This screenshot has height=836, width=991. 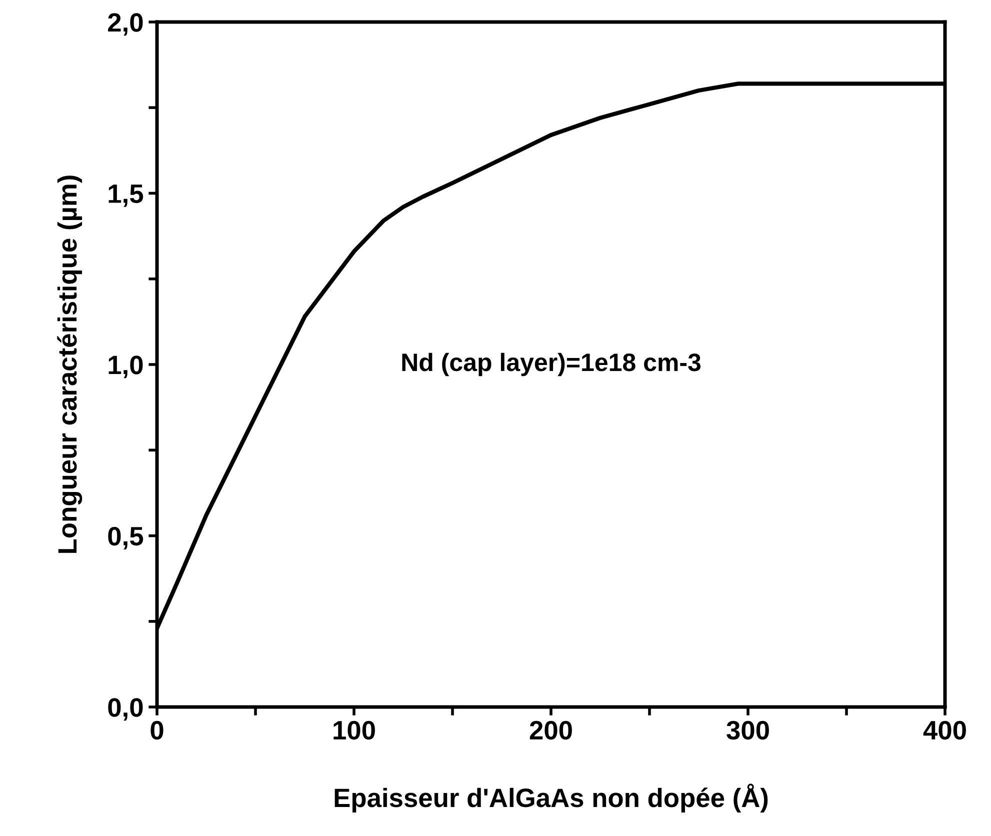 What do you see at coordinates (944, 730) in the screenshot?
I see `x-tick-label: 400` at bounding box center [944, 730].